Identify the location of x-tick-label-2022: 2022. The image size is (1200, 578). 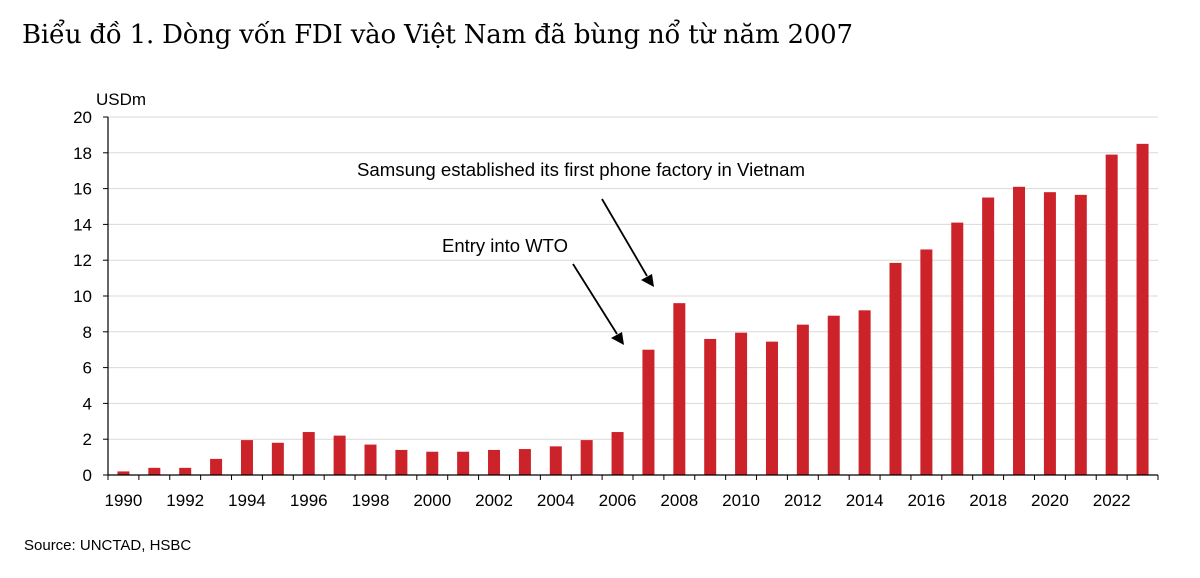
(1112, 500).